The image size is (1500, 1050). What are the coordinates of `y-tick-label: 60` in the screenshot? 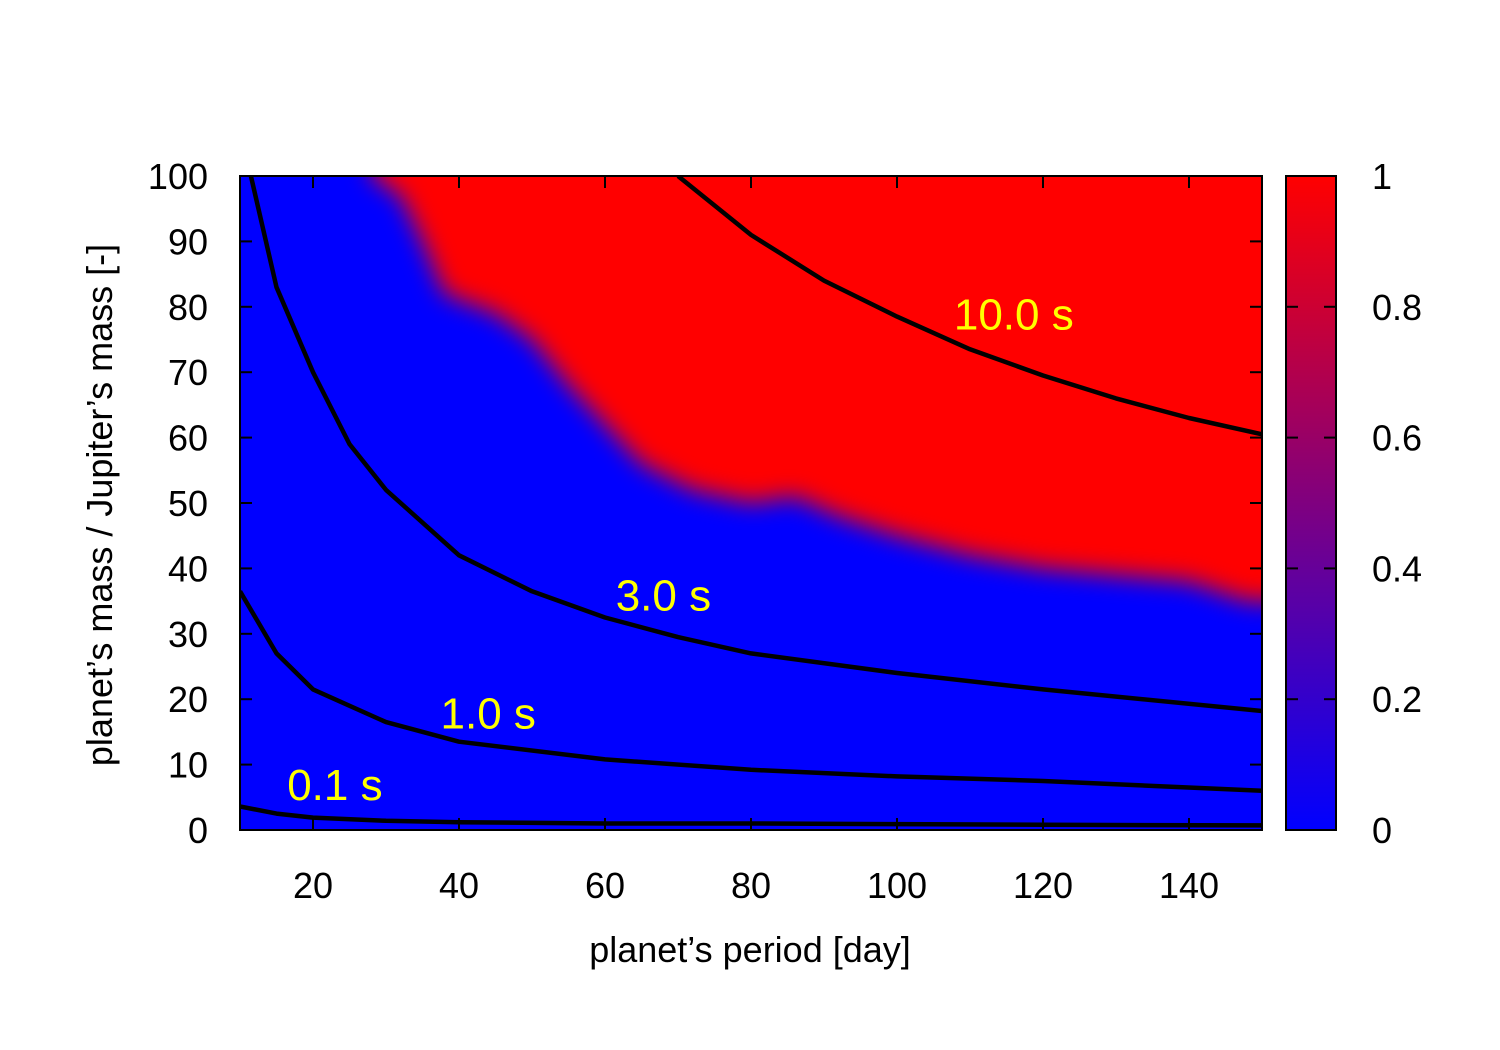 It's located at (188, 438).